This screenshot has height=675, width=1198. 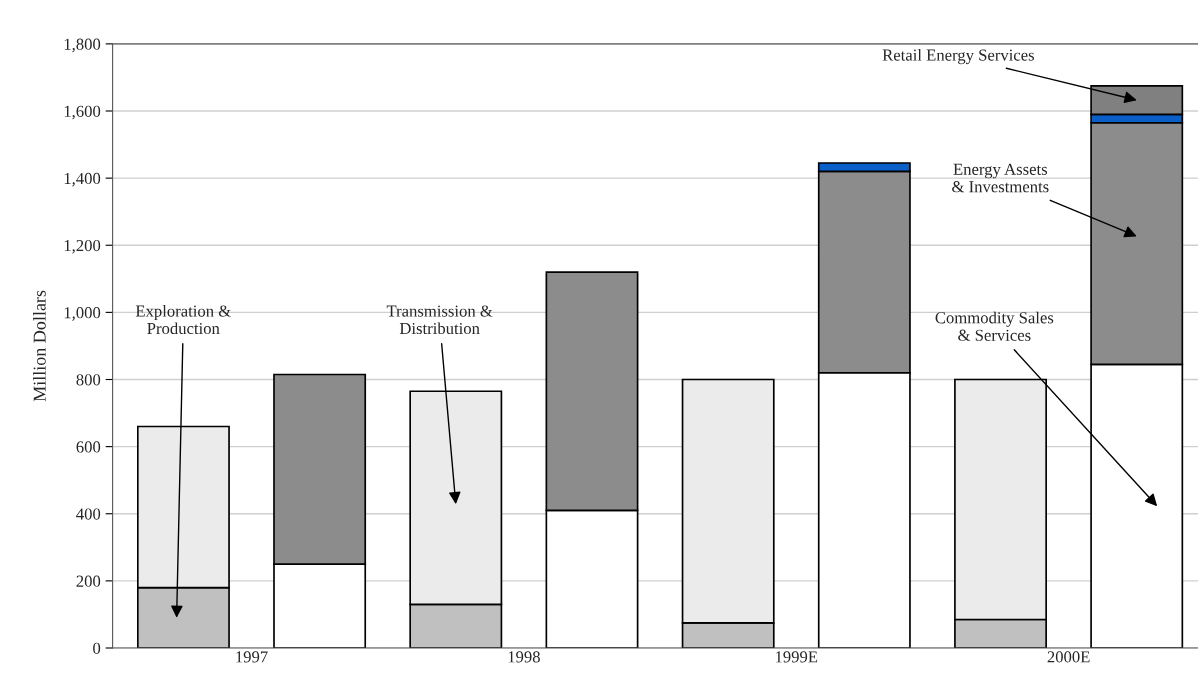 I want to click on text: Commodity Sales & Services, so click(x=994, y=326).